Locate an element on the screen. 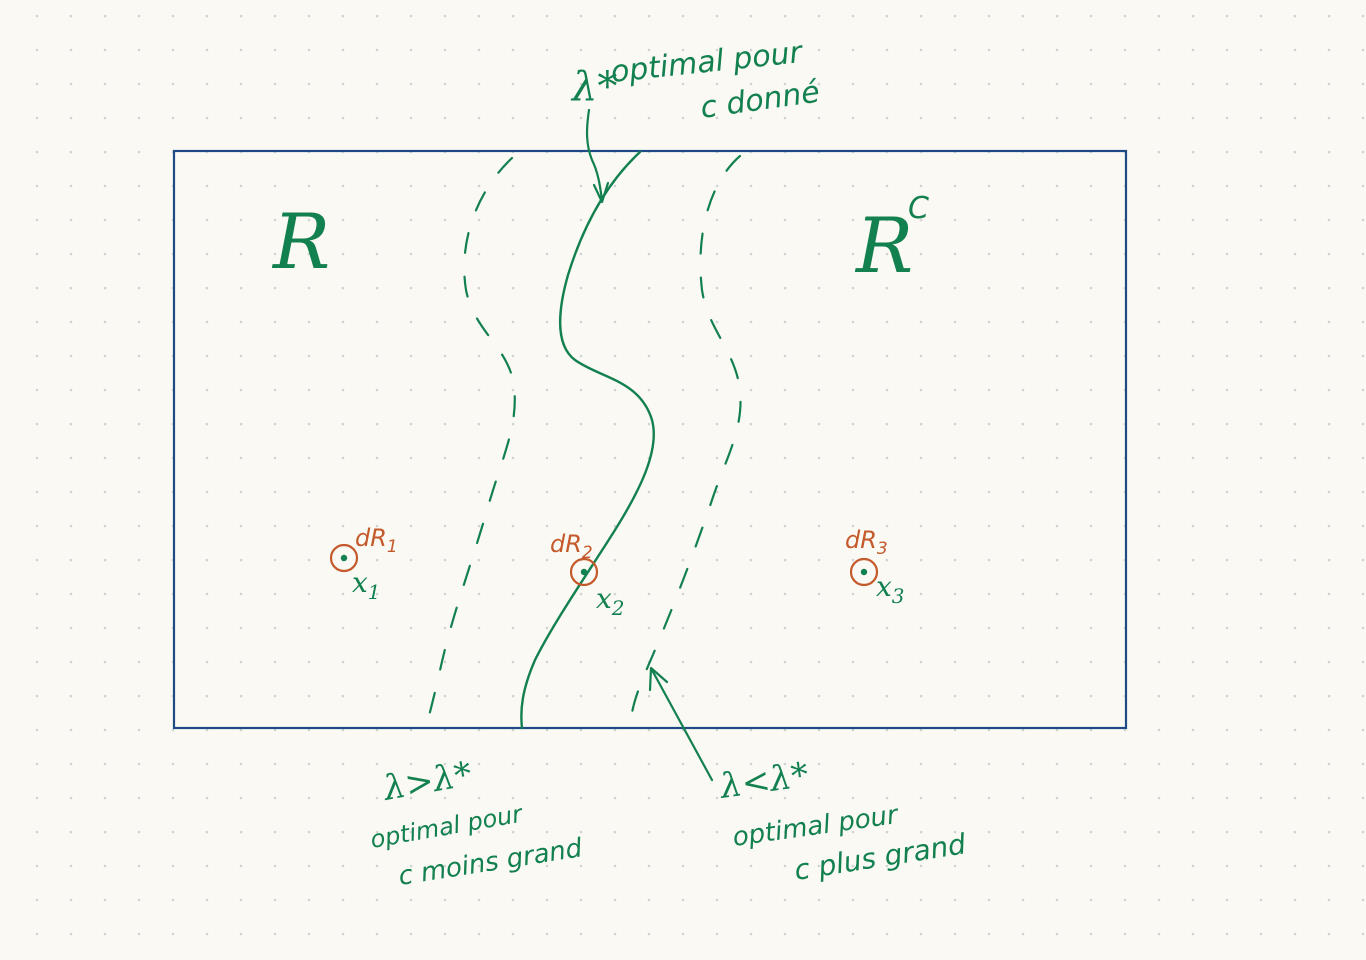 The width and height of the screenshot is (1366, 960). dashed-boundary-right is located at coordinates (685, 438).